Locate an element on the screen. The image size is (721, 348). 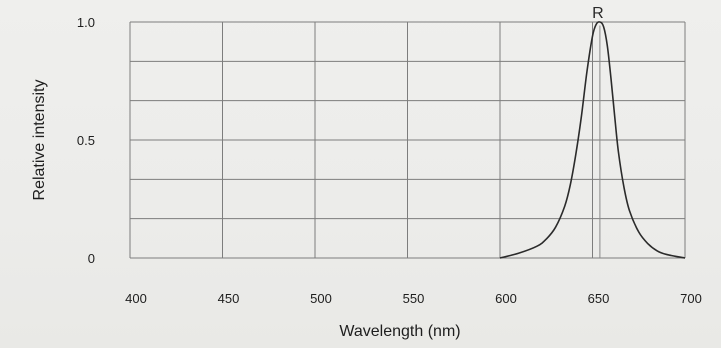
y-tick-label: 0.5 is located at coordinates (86, 140).